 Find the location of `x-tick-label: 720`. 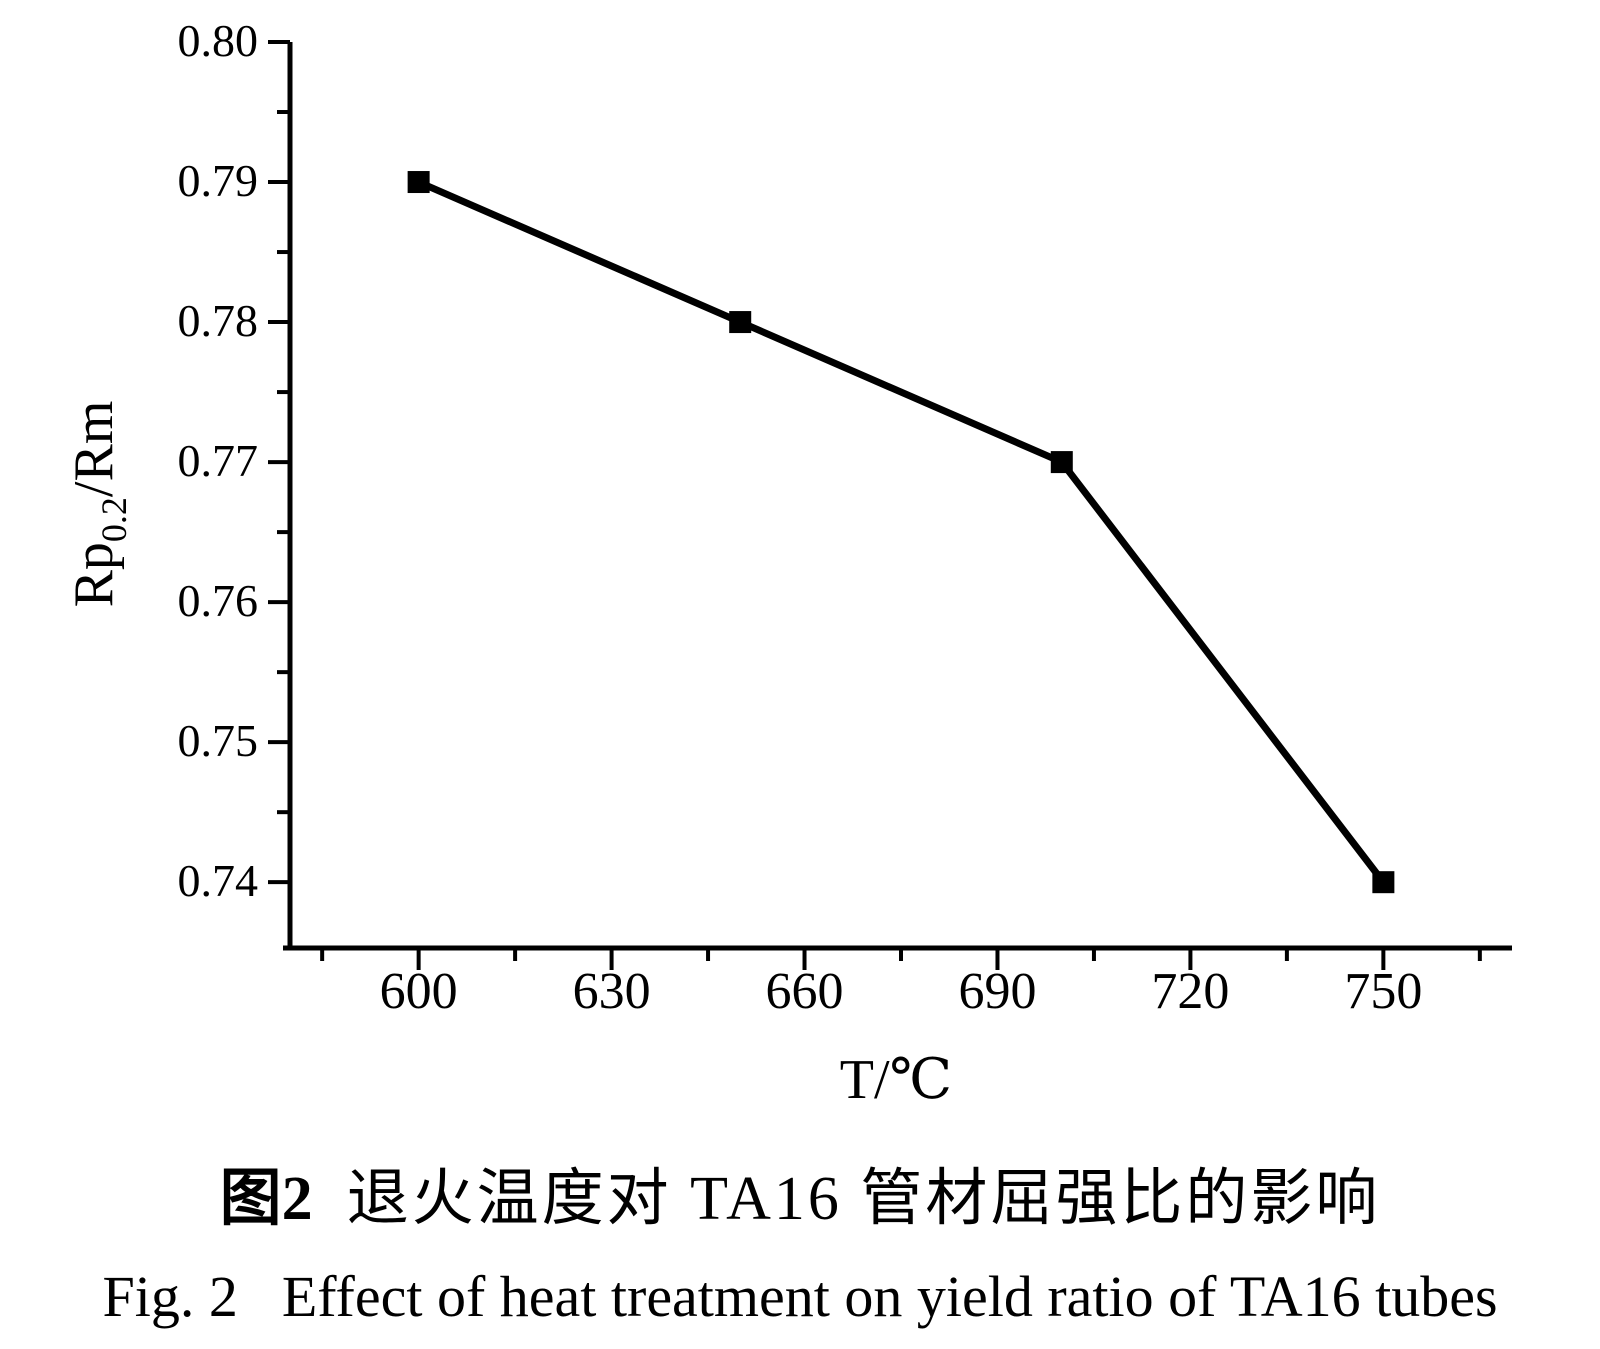

x-tick-label: 720 is located at coordinates (1190, 991).